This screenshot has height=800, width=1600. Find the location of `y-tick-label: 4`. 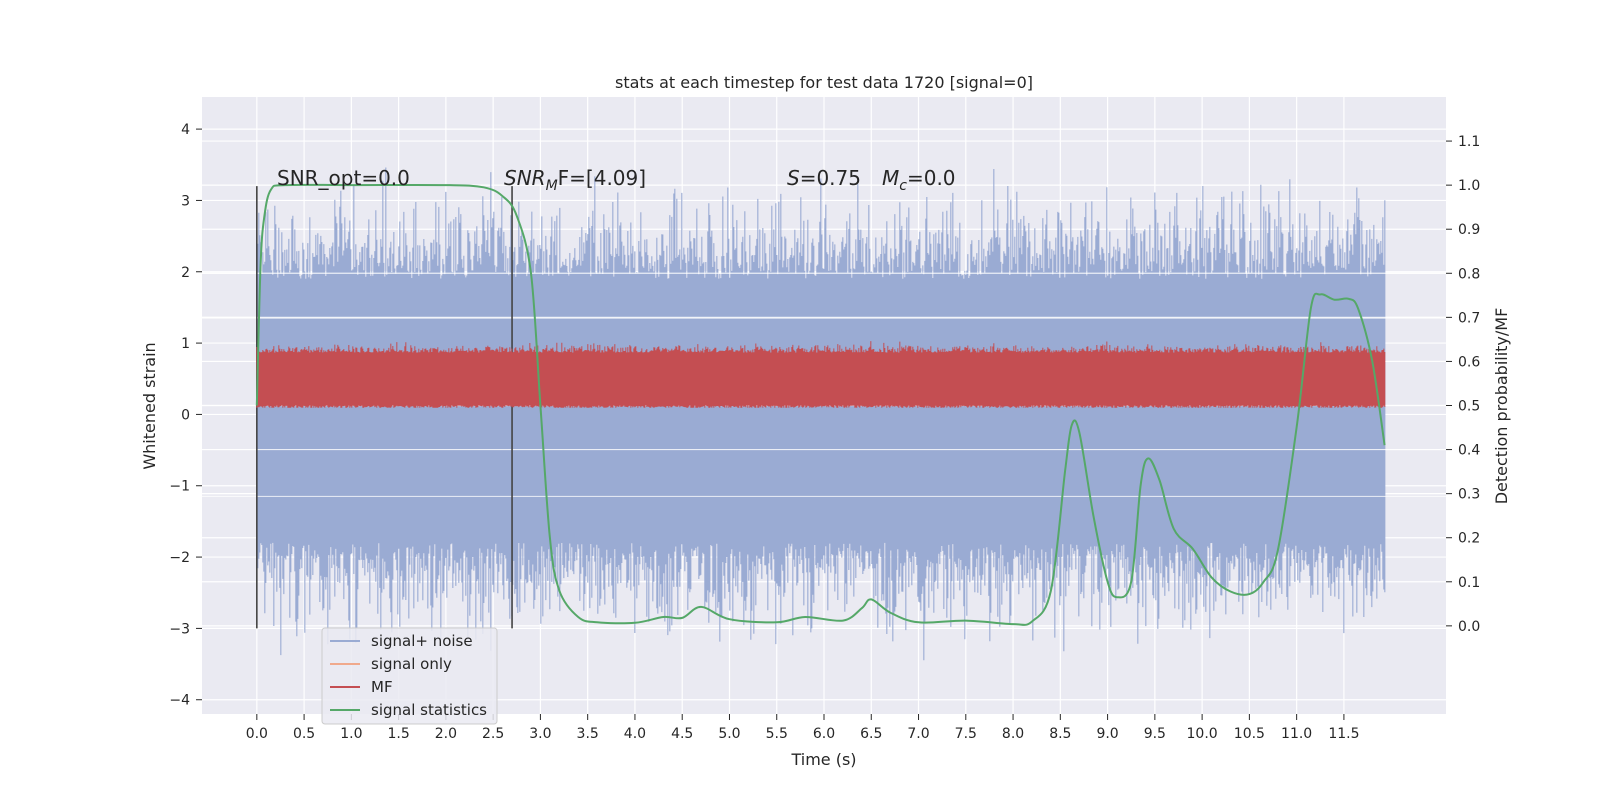

y-tick-label: 4 is located at coordinates (185, 130).